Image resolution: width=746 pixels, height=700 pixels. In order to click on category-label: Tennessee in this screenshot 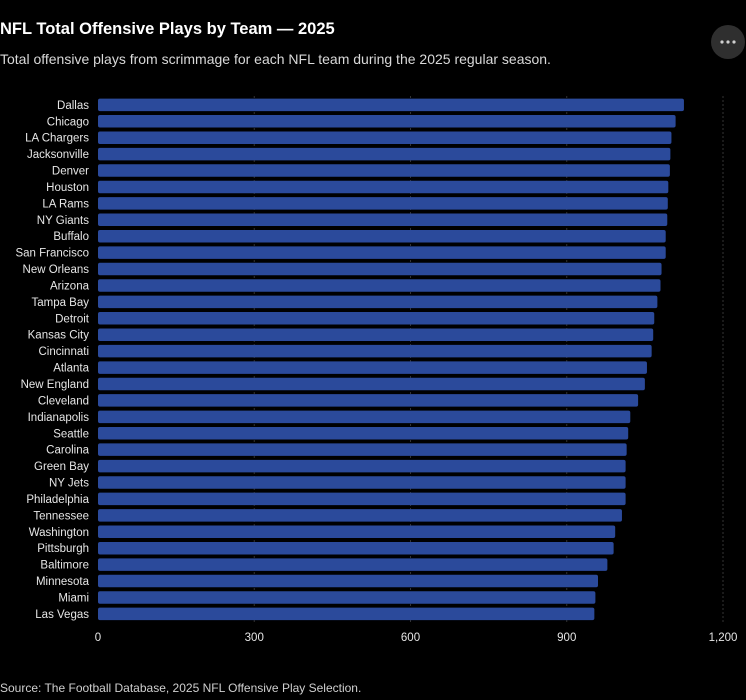, I will do `click(61, 516)`.